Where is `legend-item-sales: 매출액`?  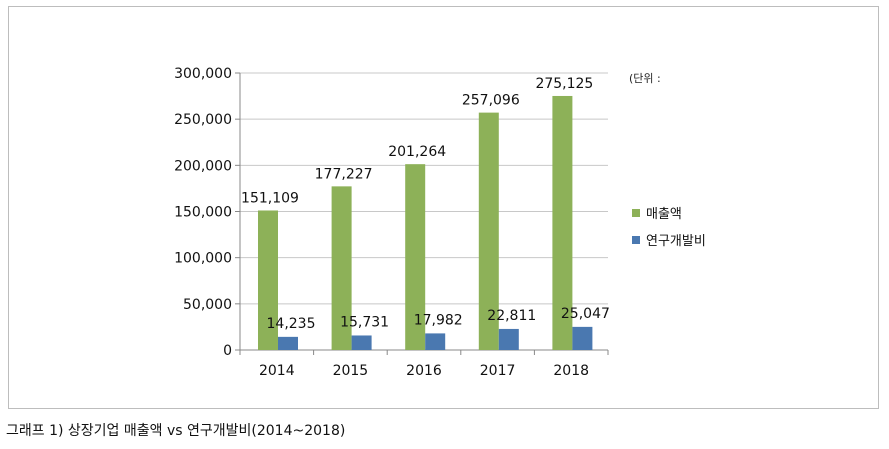 legend-item-sales: 매출액 is located at coordinates (657, 212).